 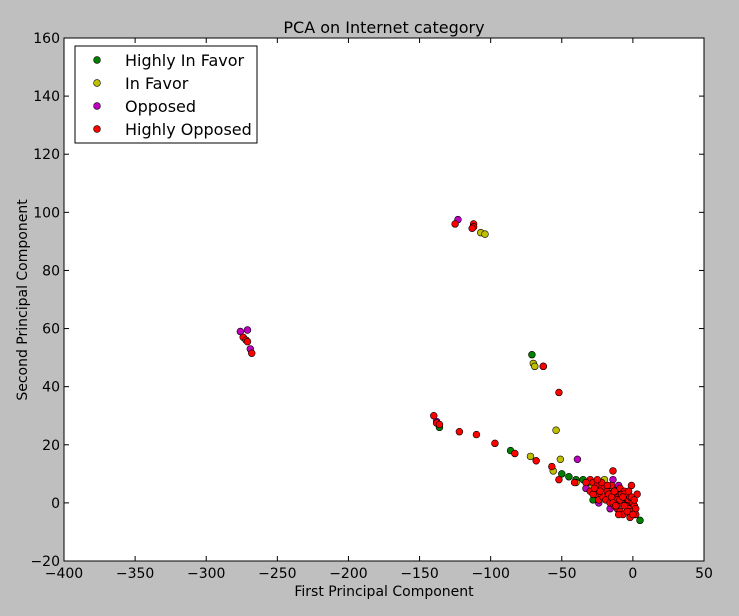 What do you see at coordinates (383, 27) in the screenshot?
I see `chart-title: PCA on Internet category` at bounding box center [383, 27].